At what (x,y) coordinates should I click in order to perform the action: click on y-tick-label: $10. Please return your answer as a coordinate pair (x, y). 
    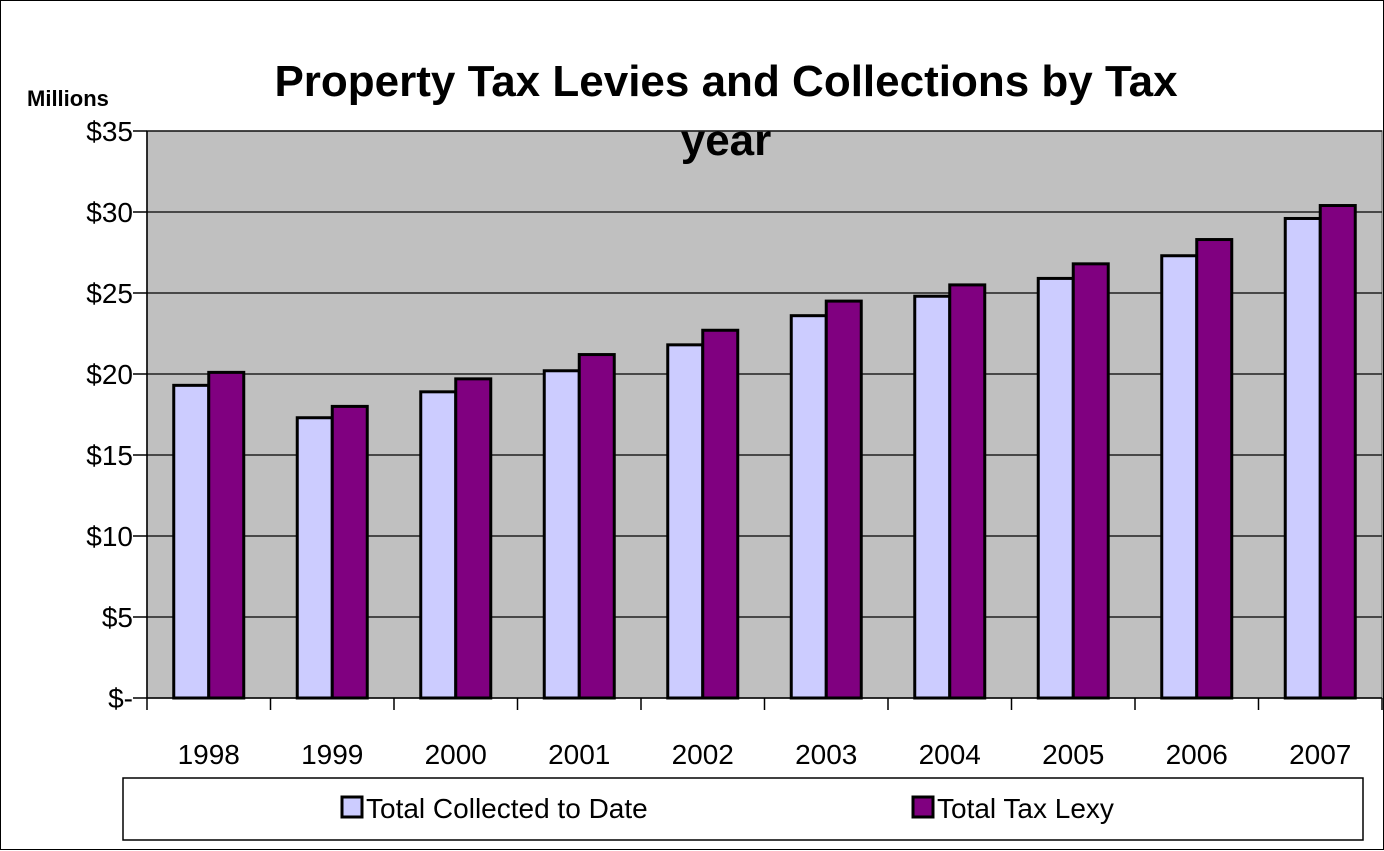
    Looking at the image, I should click on (109, 536).